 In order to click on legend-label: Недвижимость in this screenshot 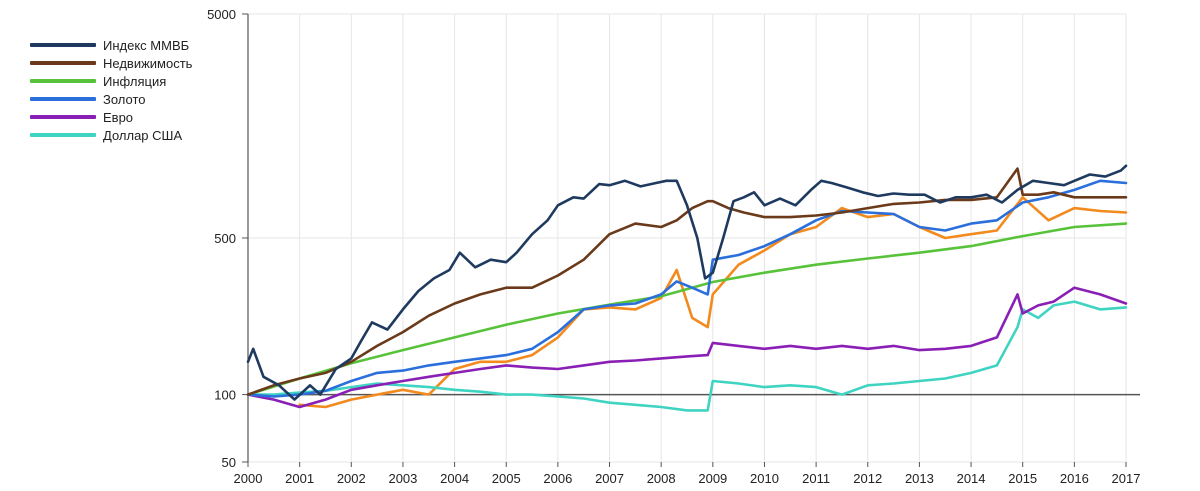, I will do `click(148, 63)`.